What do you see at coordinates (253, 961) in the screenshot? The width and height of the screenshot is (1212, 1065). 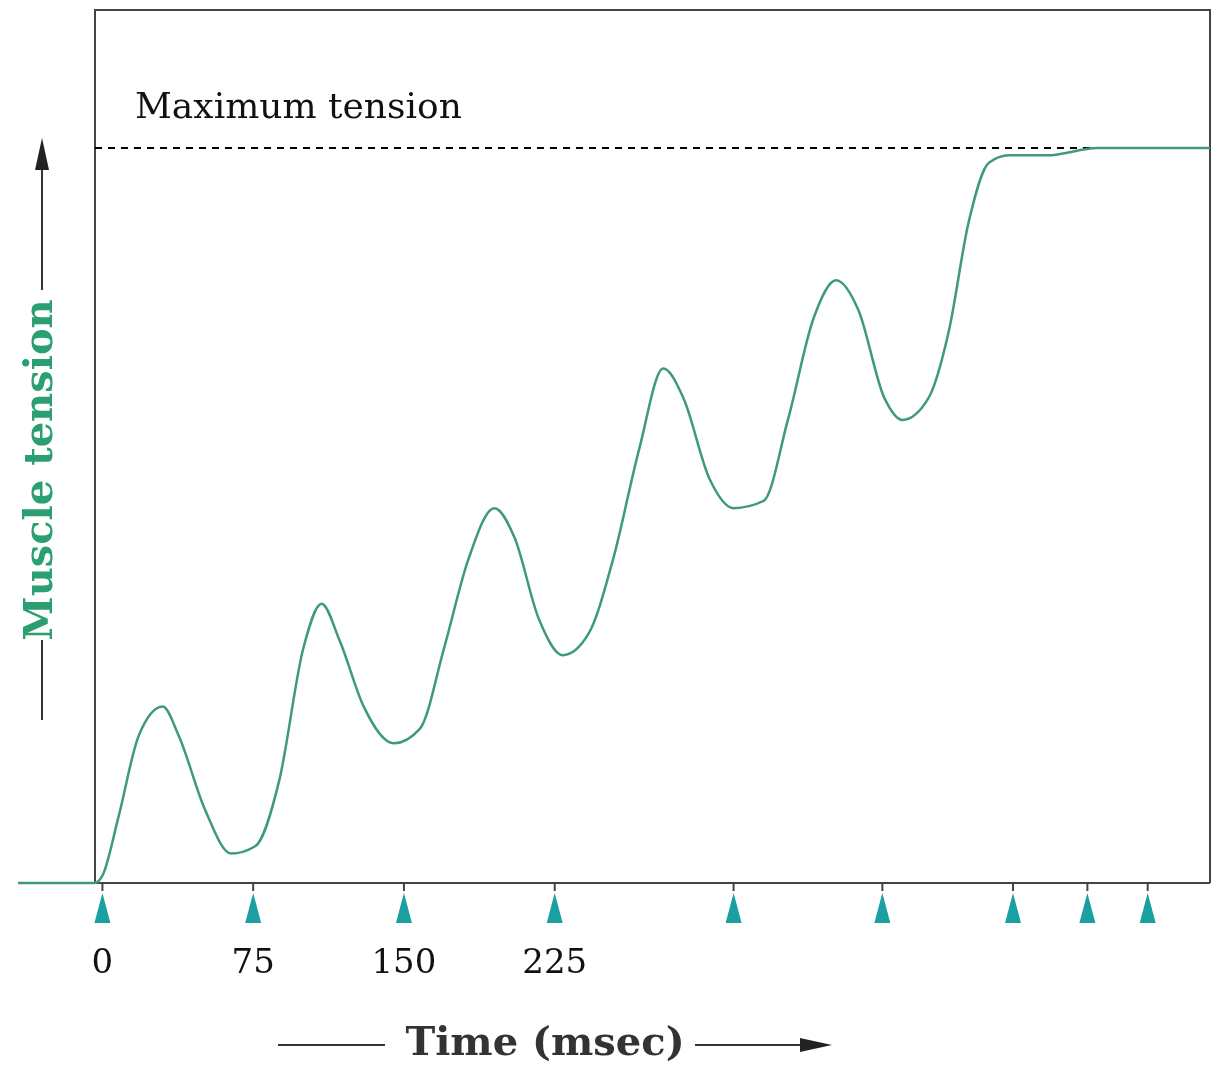 I see `x-tick-label: 75` at bounding box center [253, 961].